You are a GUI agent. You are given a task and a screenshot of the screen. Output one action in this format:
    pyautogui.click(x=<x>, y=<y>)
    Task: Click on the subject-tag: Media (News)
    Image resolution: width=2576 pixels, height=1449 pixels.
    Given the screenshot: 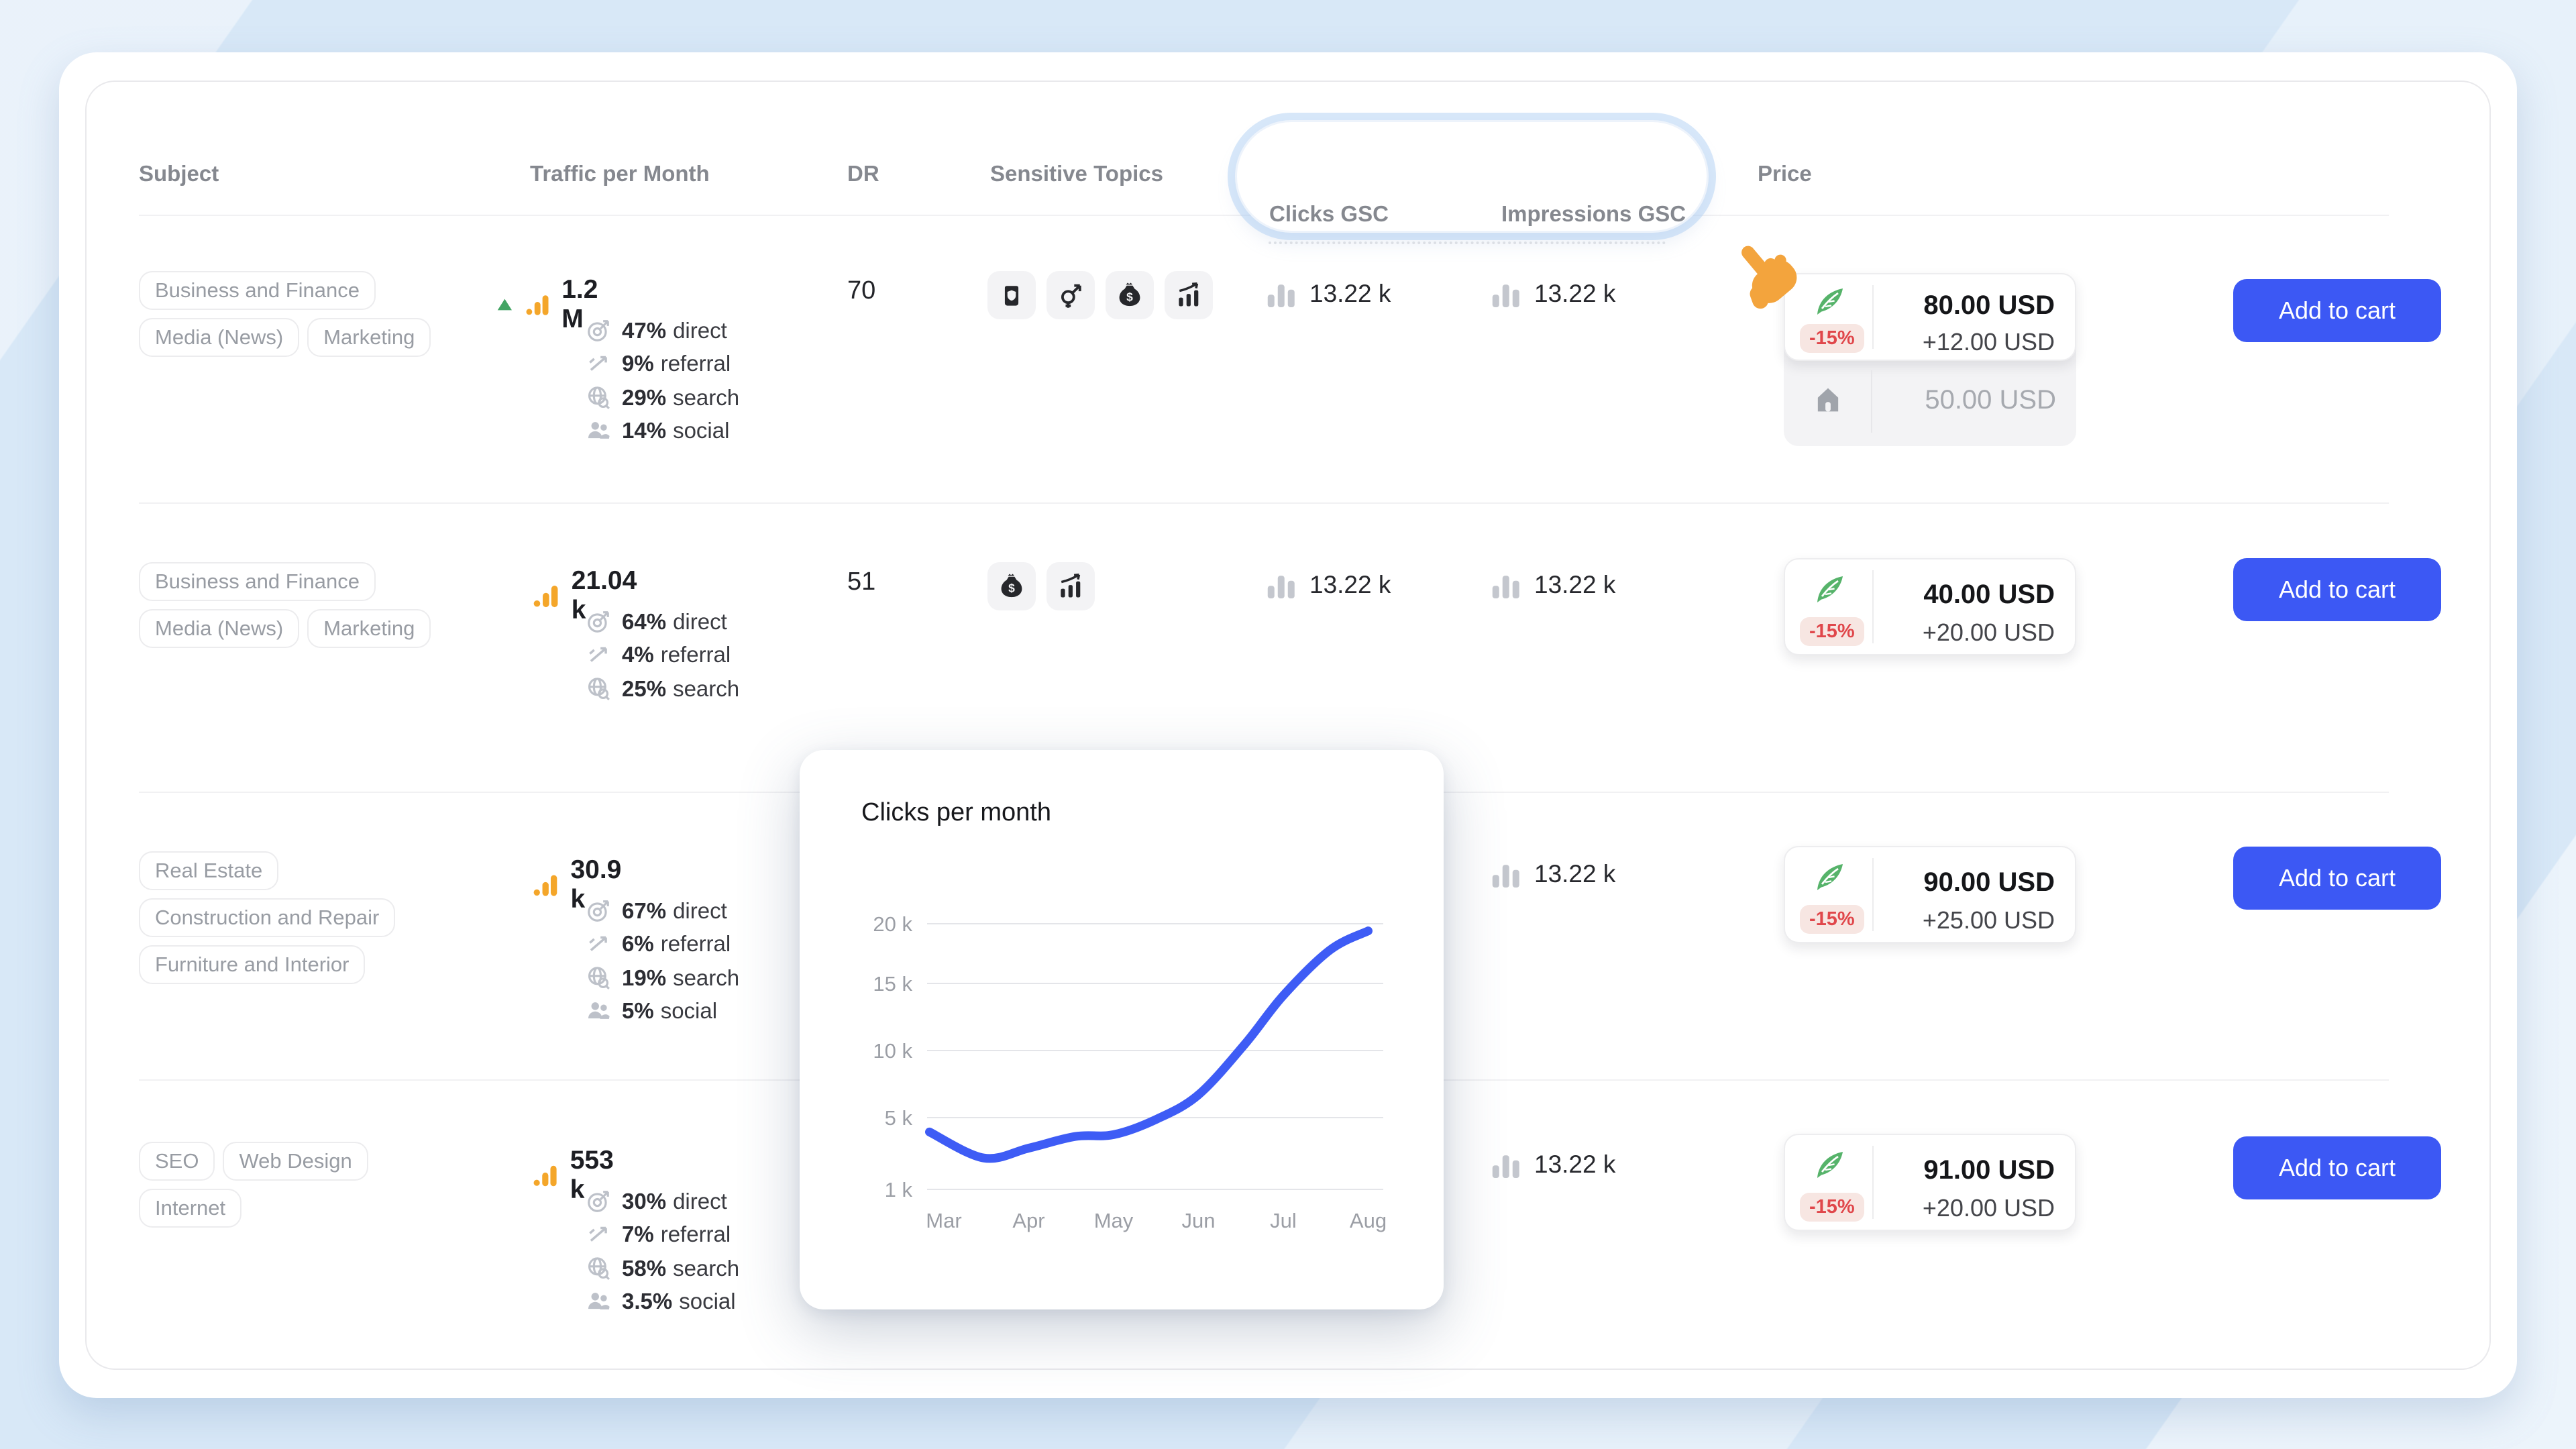 What is the action you would take?
    pyautogui.click(x=219, y=628)
    